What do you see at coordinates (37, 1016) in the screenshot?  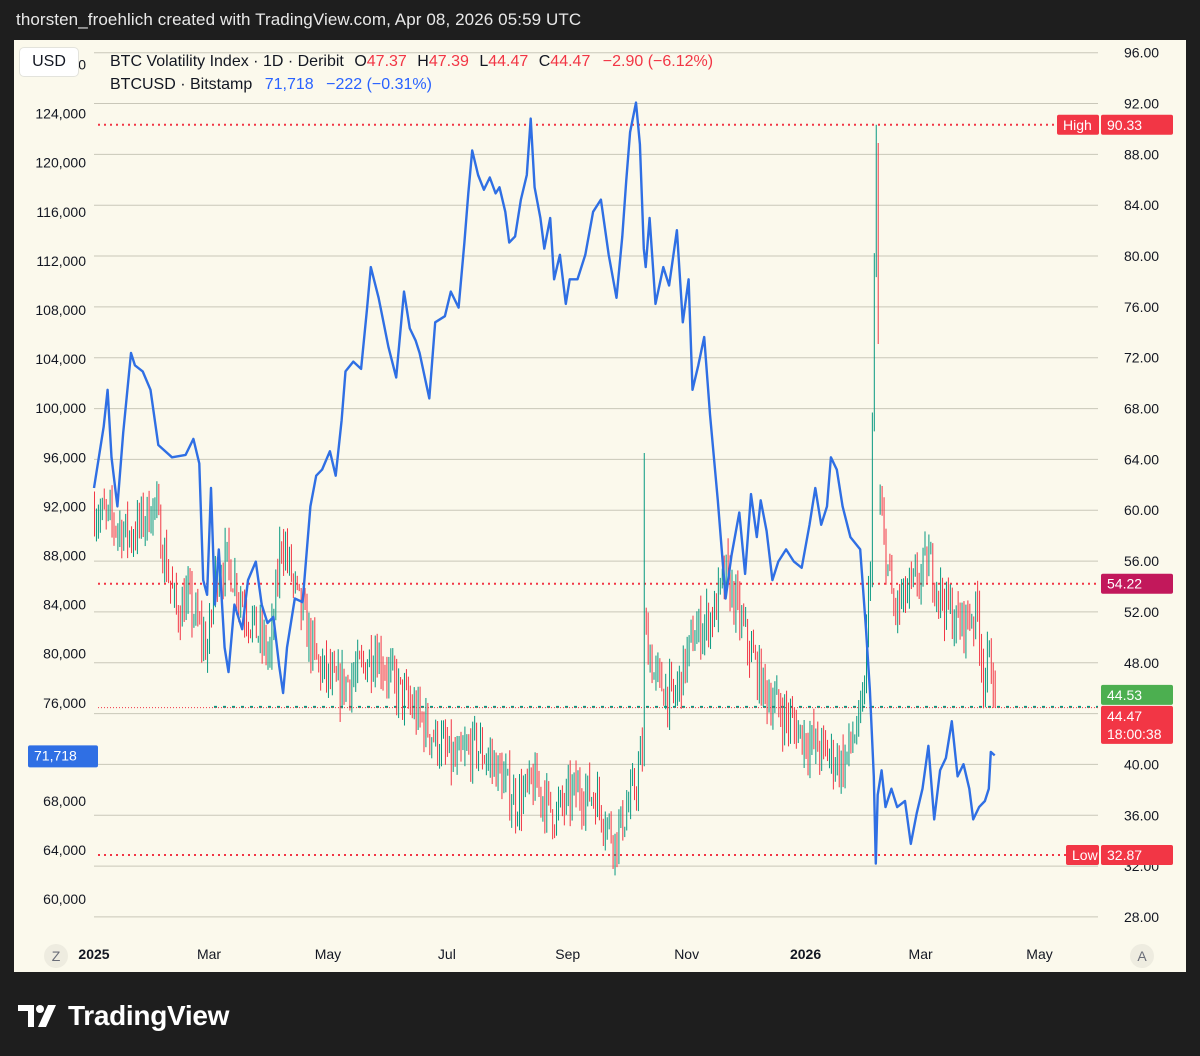 I see `tradingview-logo-icon` at bounding box center [37, 1016].